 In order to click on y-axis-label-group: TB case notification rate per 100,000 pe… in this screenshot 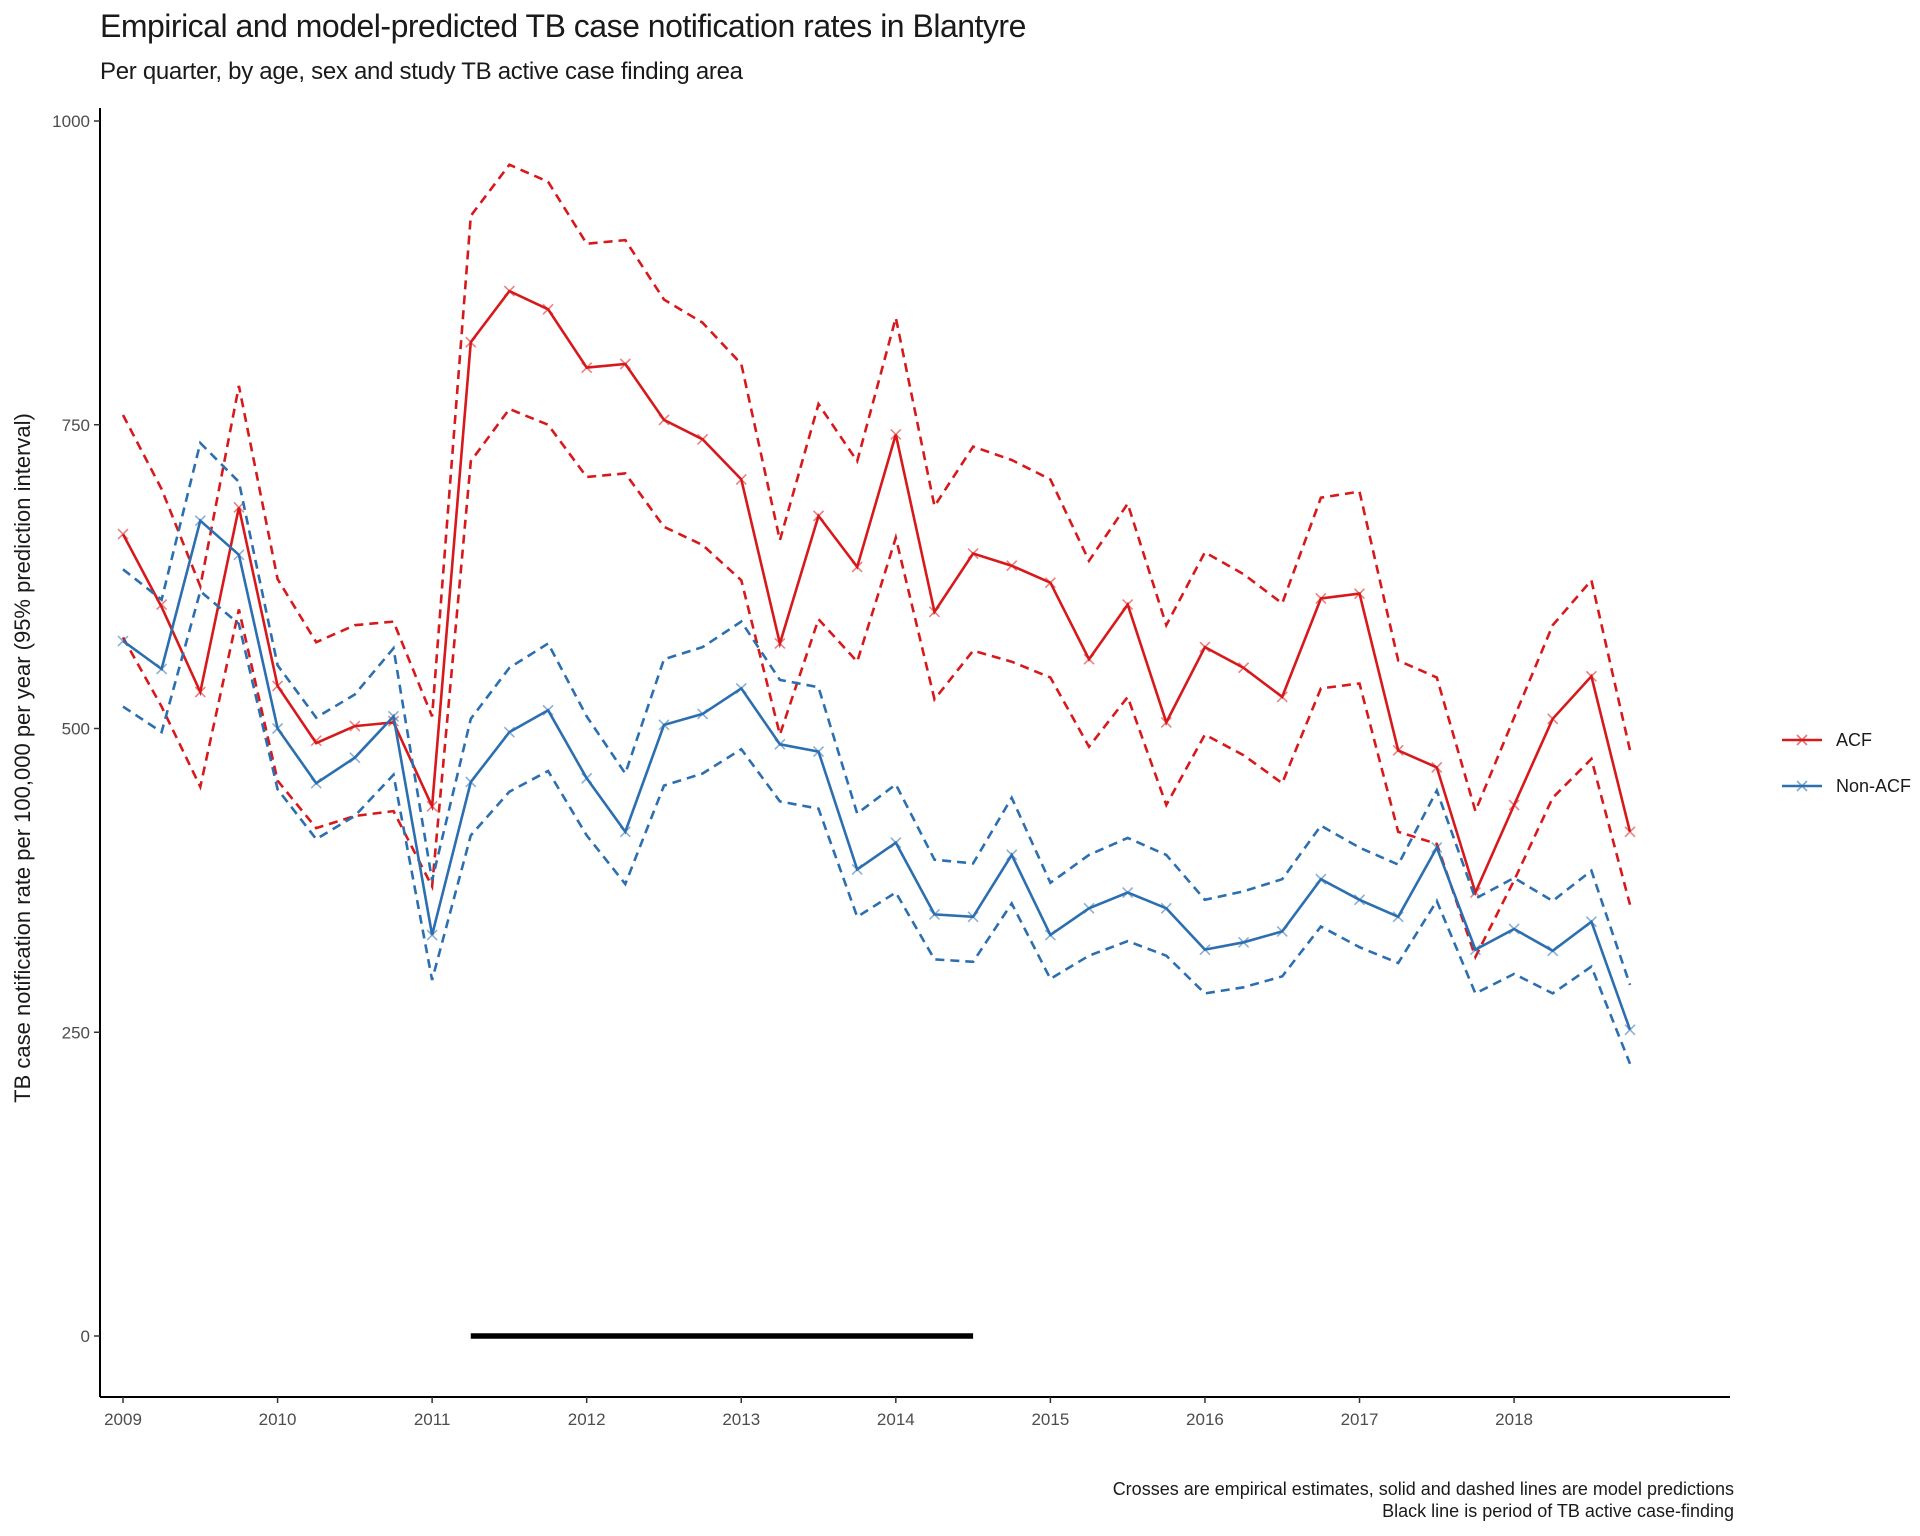, I will do `click(22, 758)`.